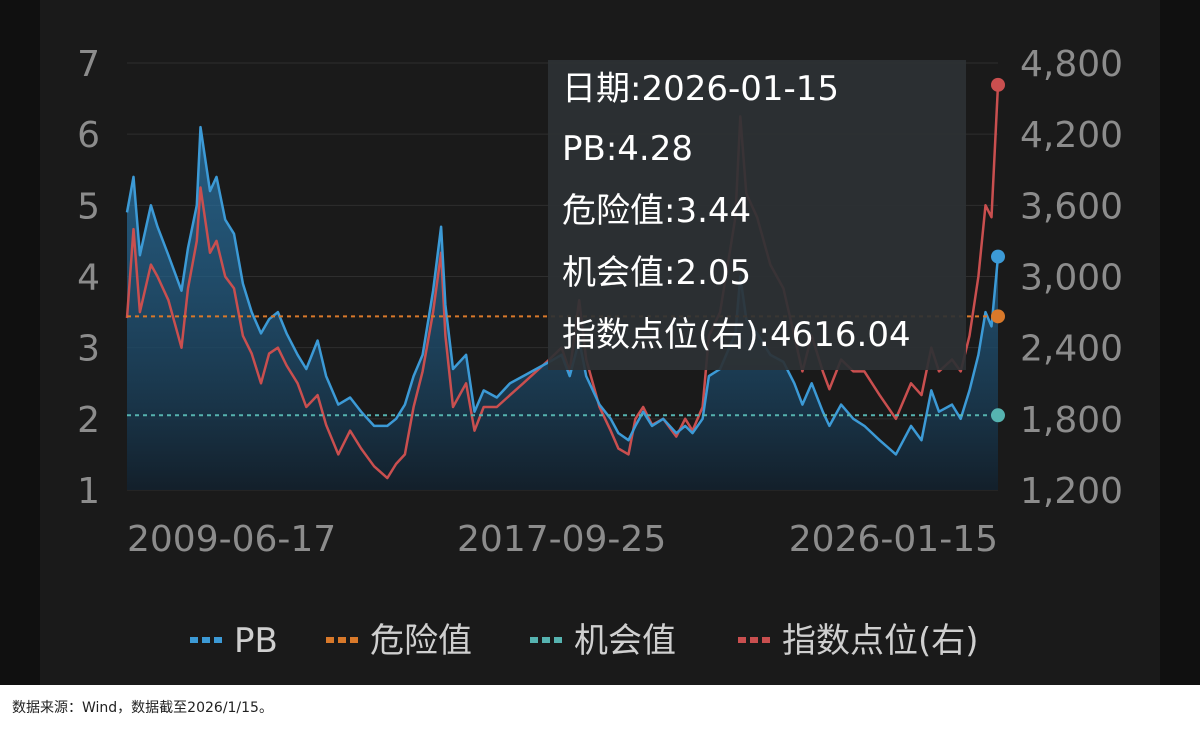  Describe the element at coordinates (998, 316) in the screenshot. I see `danger-end-dot` at that location.